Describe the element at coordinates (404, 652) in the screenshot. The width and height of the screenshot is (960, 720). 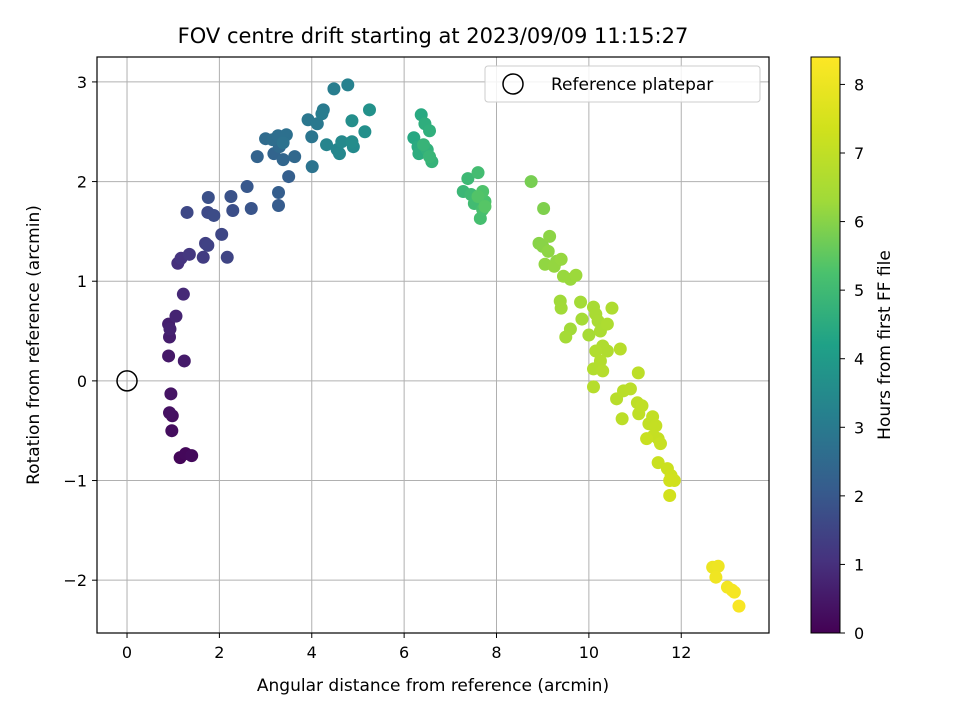
I see `x-tick-label: 6` at that location.